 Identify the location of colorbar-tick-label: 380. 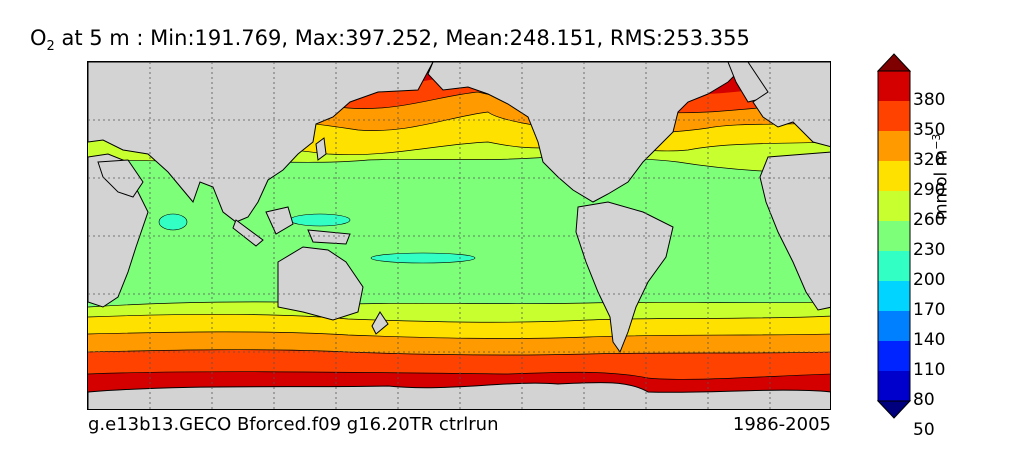
(929, 100).